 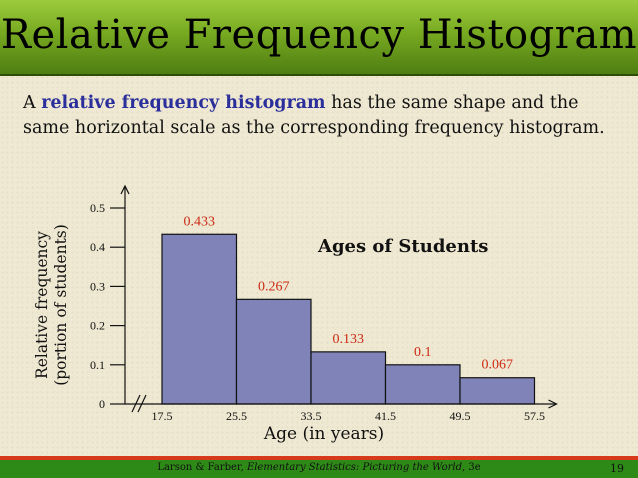 What do you see at coordinates (349, 339) in the screenshot?
I see `bar-value-label: 0.133` at bounding box center [349, 339].